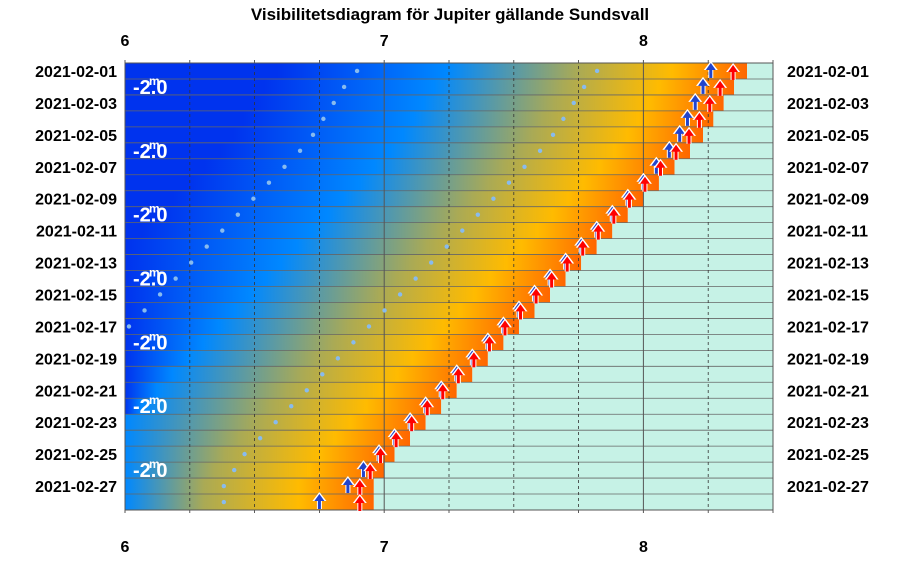 This screenshot has width=900, height=574. What do you see at coordinates (828, 136) in the screenshot?
I see `date-label-right: 2021-02-05` at bounding box center [828, 136].